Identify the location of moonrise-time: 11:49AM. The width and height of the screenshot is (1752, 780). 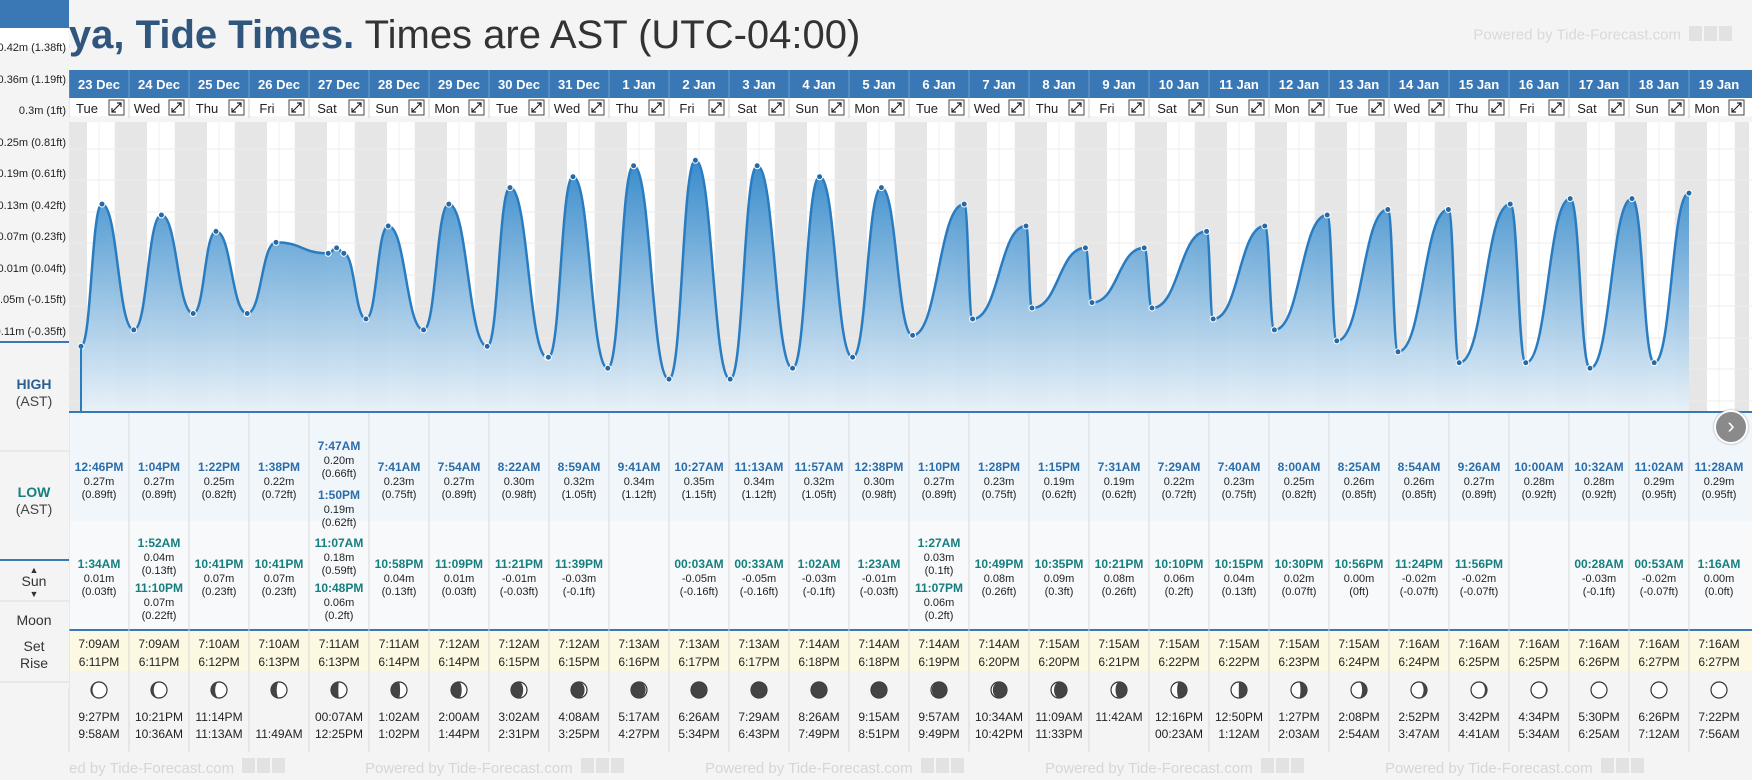
(278, 734).